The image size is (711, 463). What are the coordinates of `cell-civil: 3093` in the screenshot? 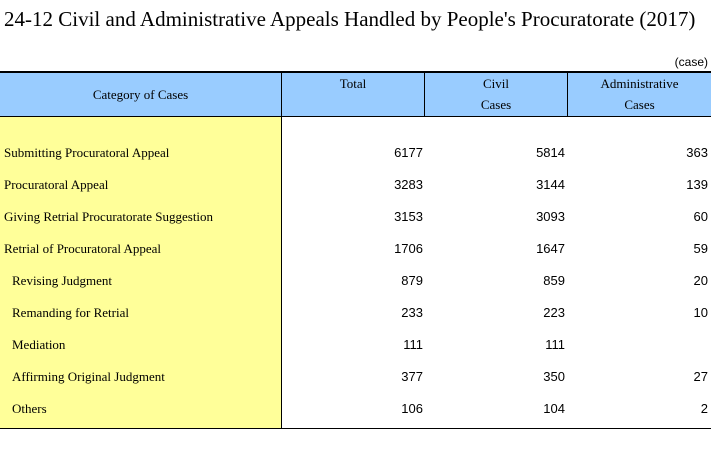 It's located at (550, 216).